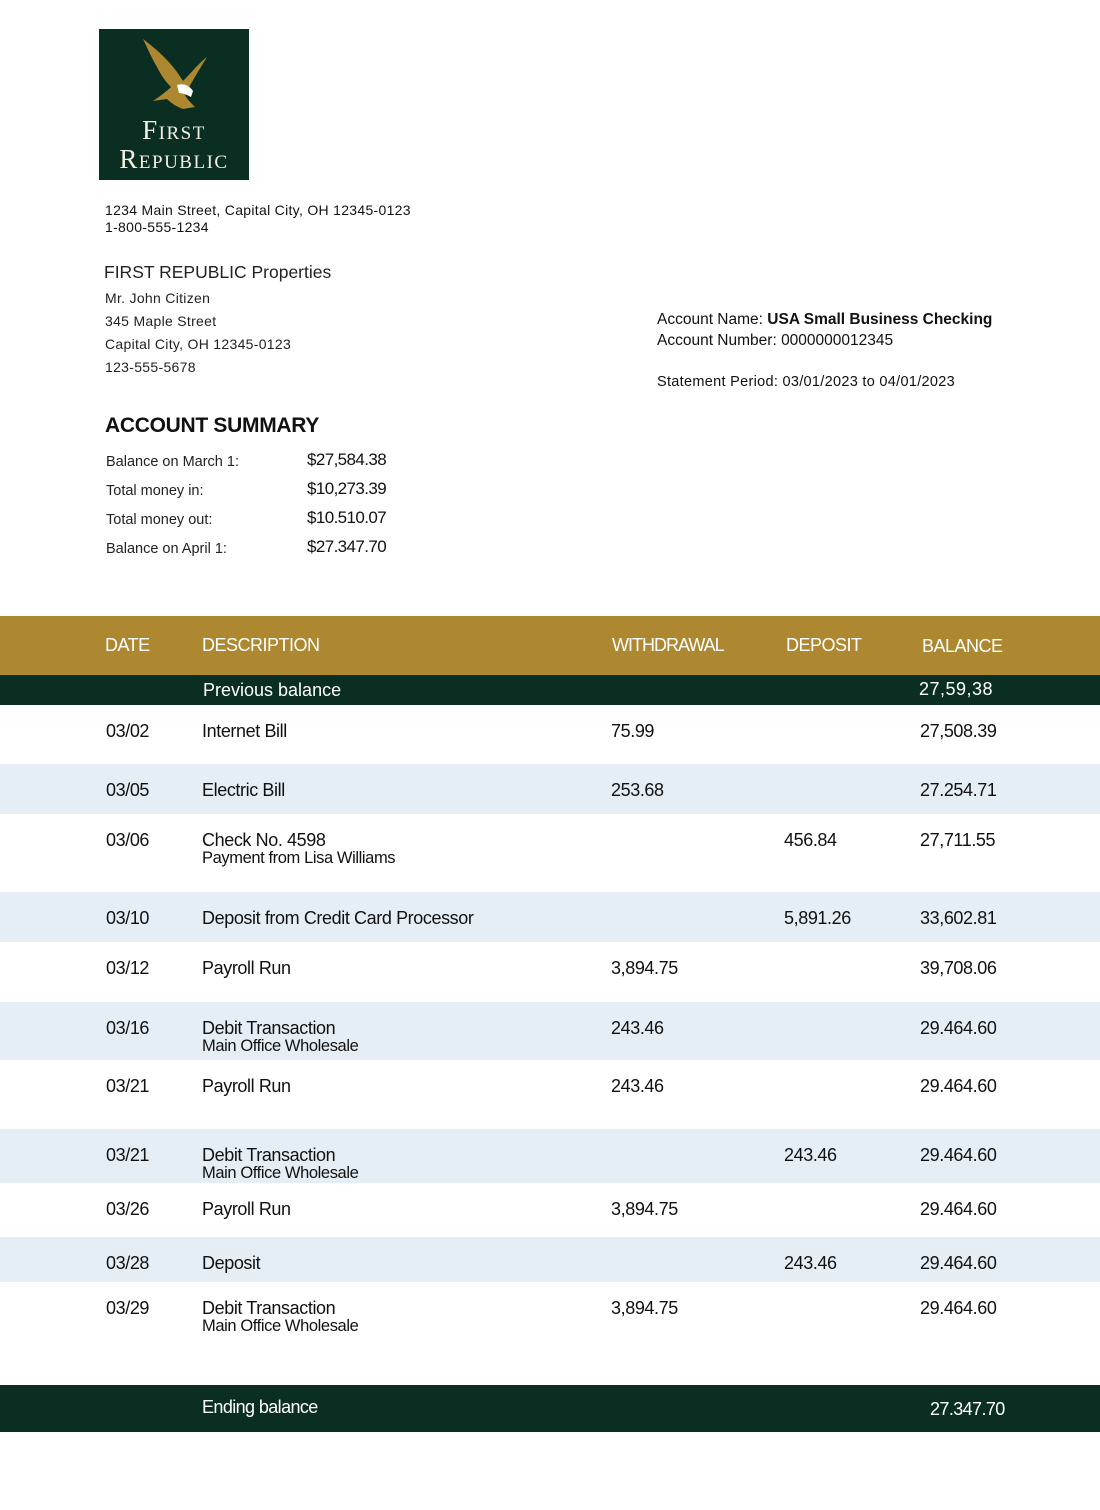  Describe the element at coordinates (956, 689) in the screenshot. I see `previous-balance-value: 27,59,38` at that location.